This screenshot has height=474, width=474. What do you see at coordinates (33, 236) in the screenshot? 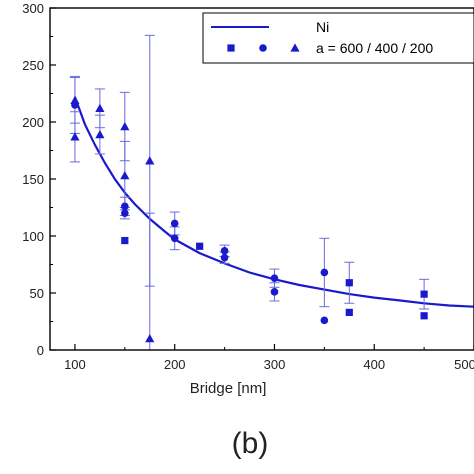
I see `y-tick-label: 100` at bounding box center [33, 236].